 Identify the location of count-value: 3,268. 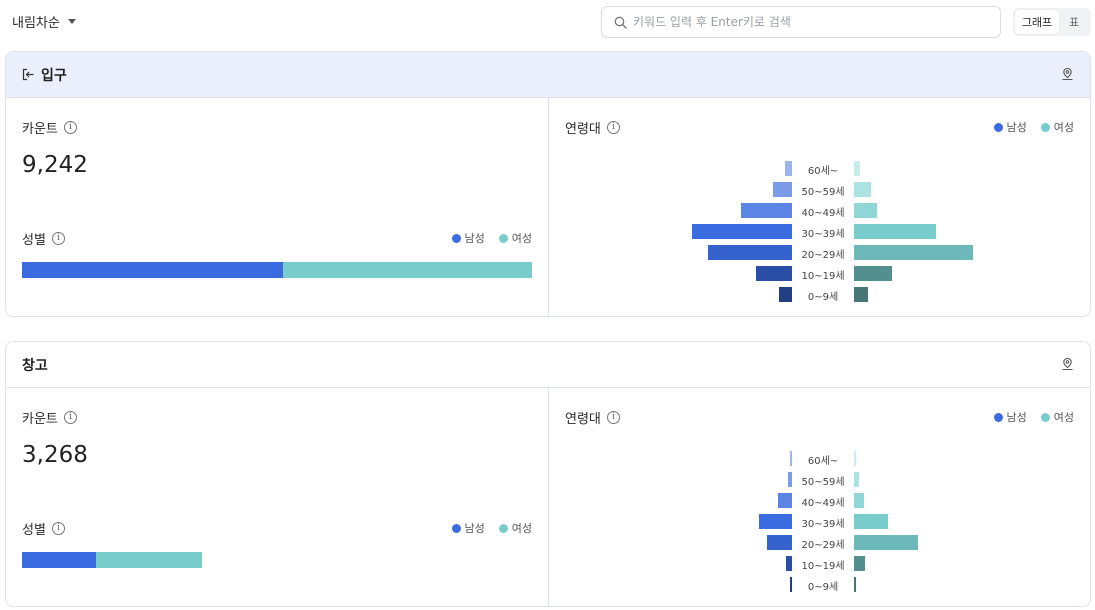
(55, 455).